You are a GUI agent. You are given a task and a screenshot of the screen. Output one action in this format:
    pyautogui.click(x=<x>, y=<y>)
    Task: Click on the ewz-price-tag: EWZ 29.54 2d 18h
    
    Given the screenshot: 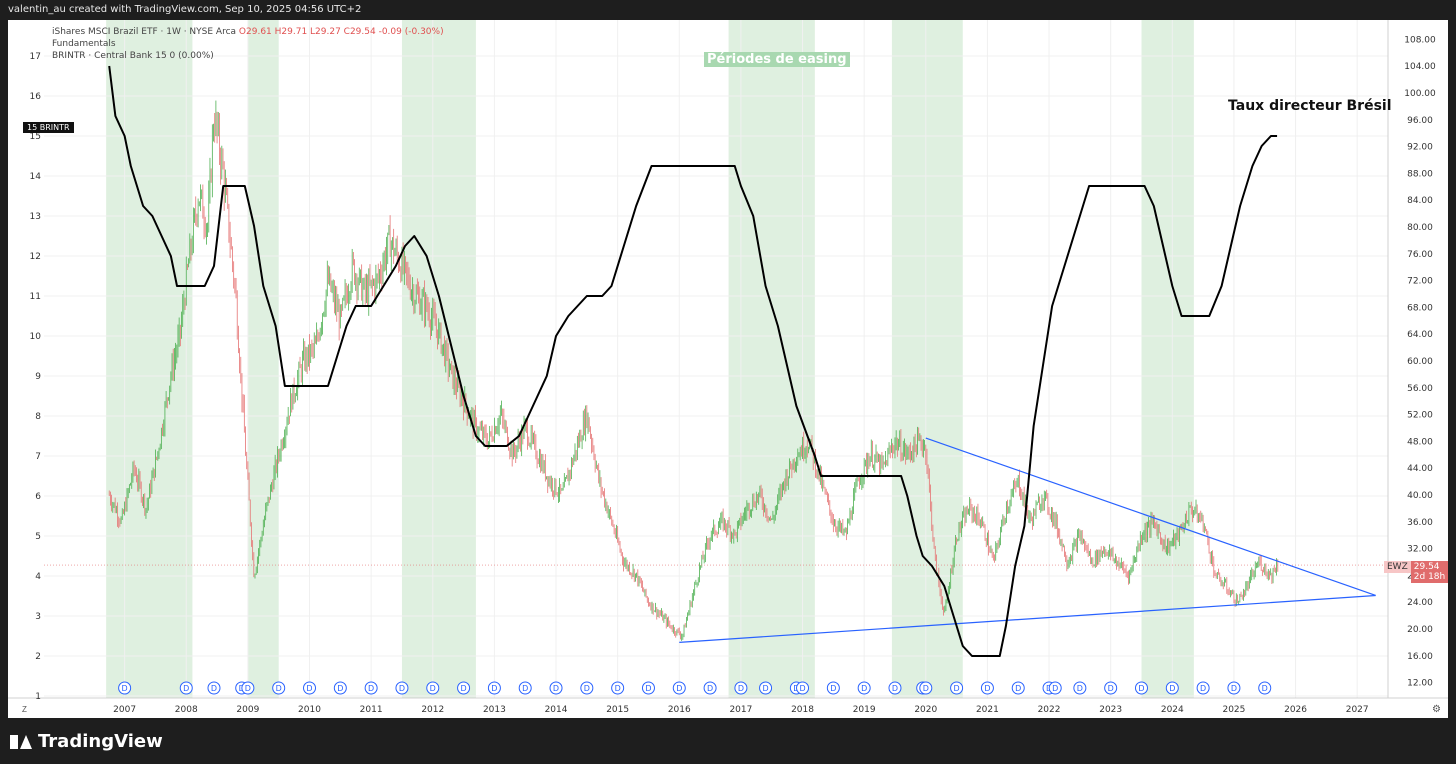 What is the action you would take?
    pyautogui.click(x=1416, y=572)
    